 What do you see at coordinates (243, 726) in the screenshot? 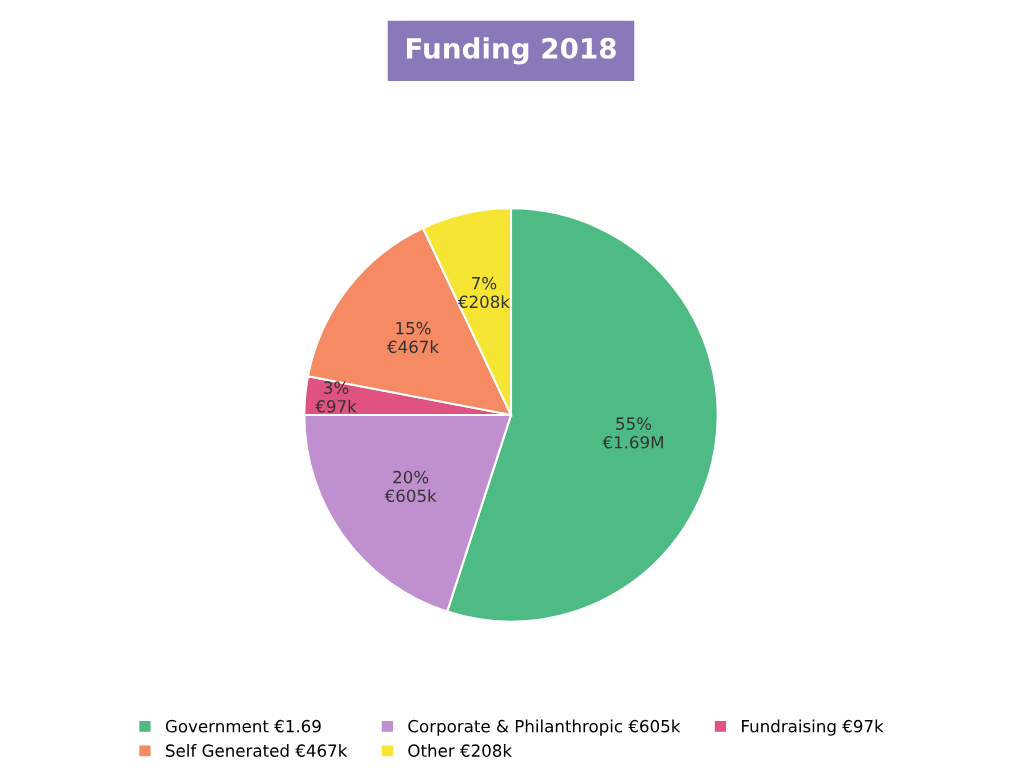
I see `legend-label: Government €1.69` at bounding box center [243, 726].